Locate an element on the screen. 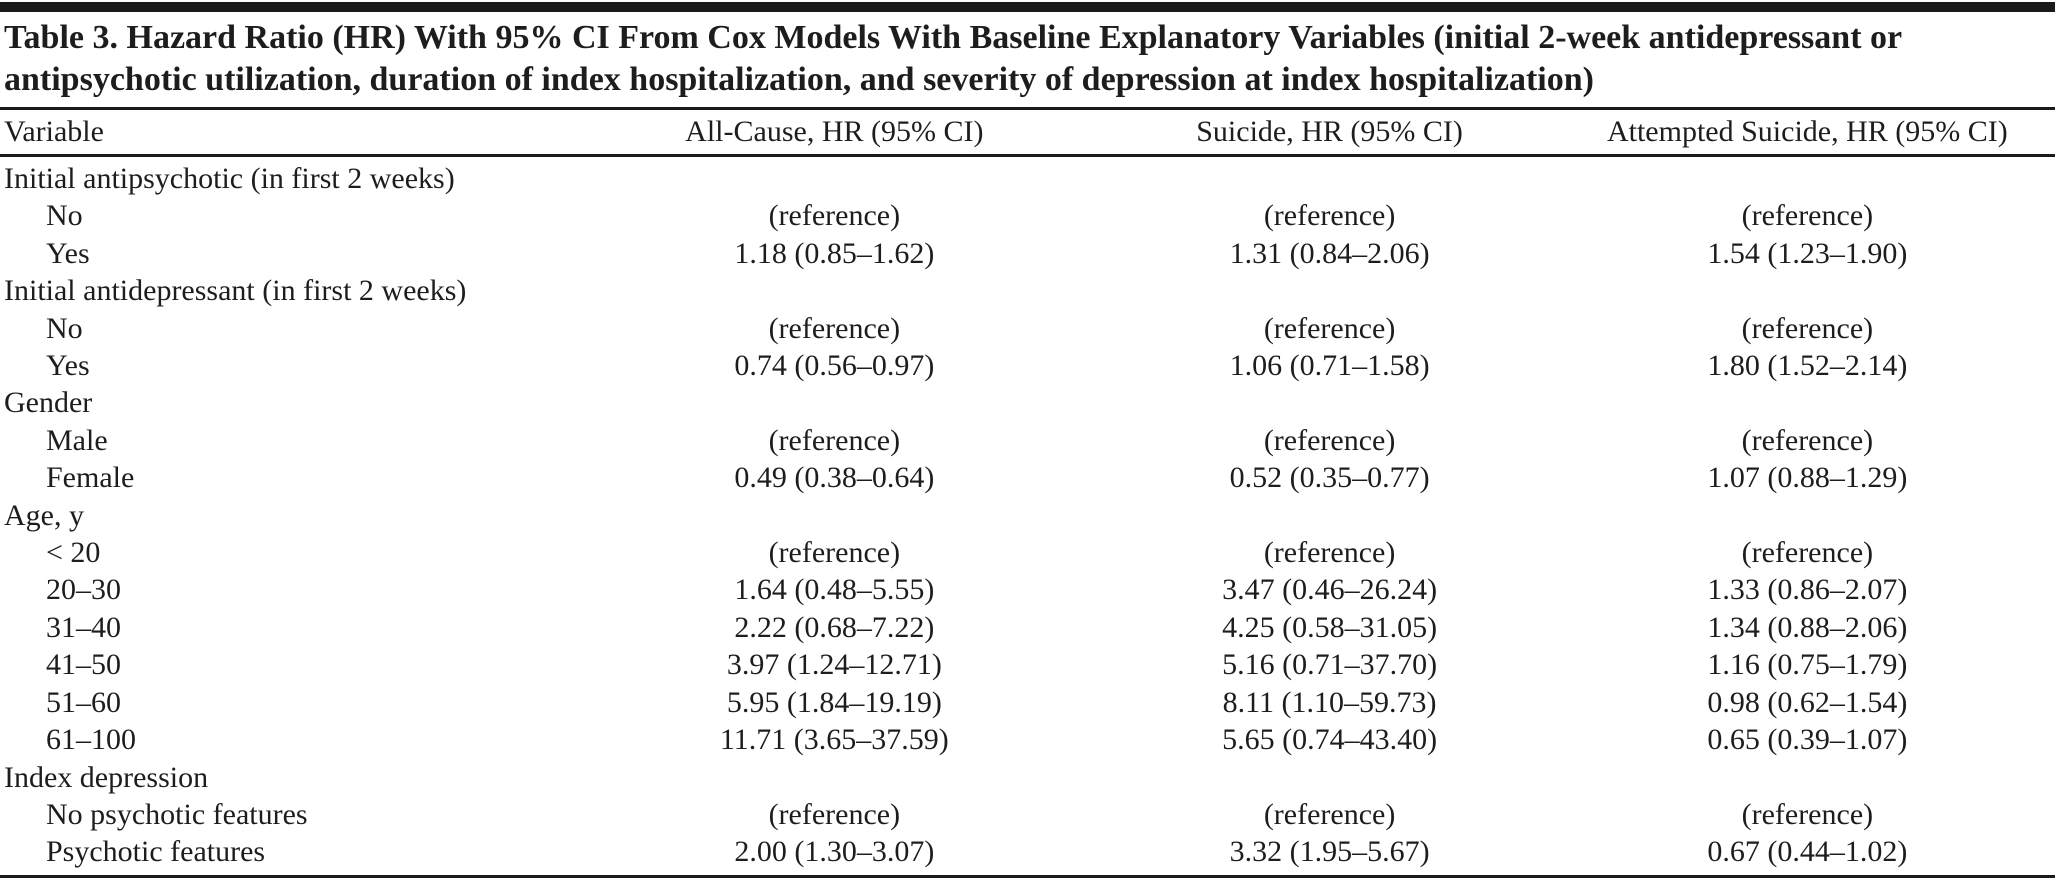 Image resolution: width=2055 pixels, height=880 pixels. value-cell: 0.65 (0.39–1.07) is located at coordinates (1807, 740).